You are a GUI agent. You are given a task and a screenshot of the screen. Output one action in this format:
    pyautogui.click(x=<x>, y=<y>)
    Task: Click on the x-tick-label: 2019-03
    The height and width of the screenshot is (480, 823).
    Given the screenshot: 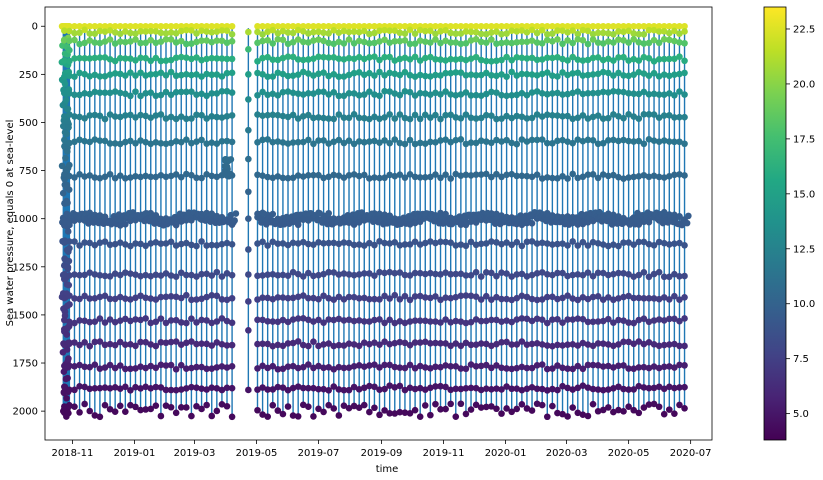 What is the action you would take?
    pyautogui.click(x=195, y=453)
    